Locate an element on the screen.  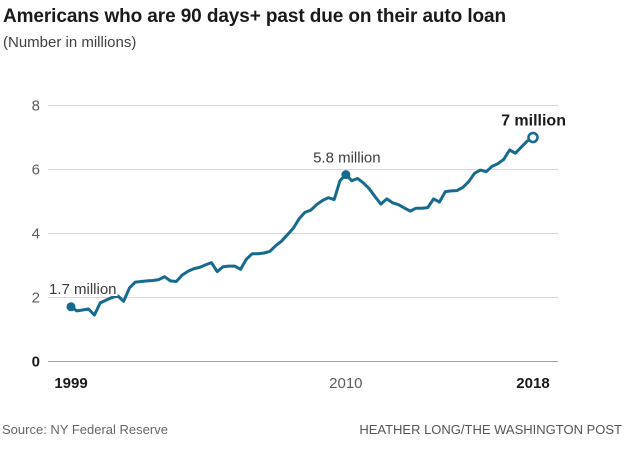
annotation-label: 1.7 million is located at coordinates (83, 289).